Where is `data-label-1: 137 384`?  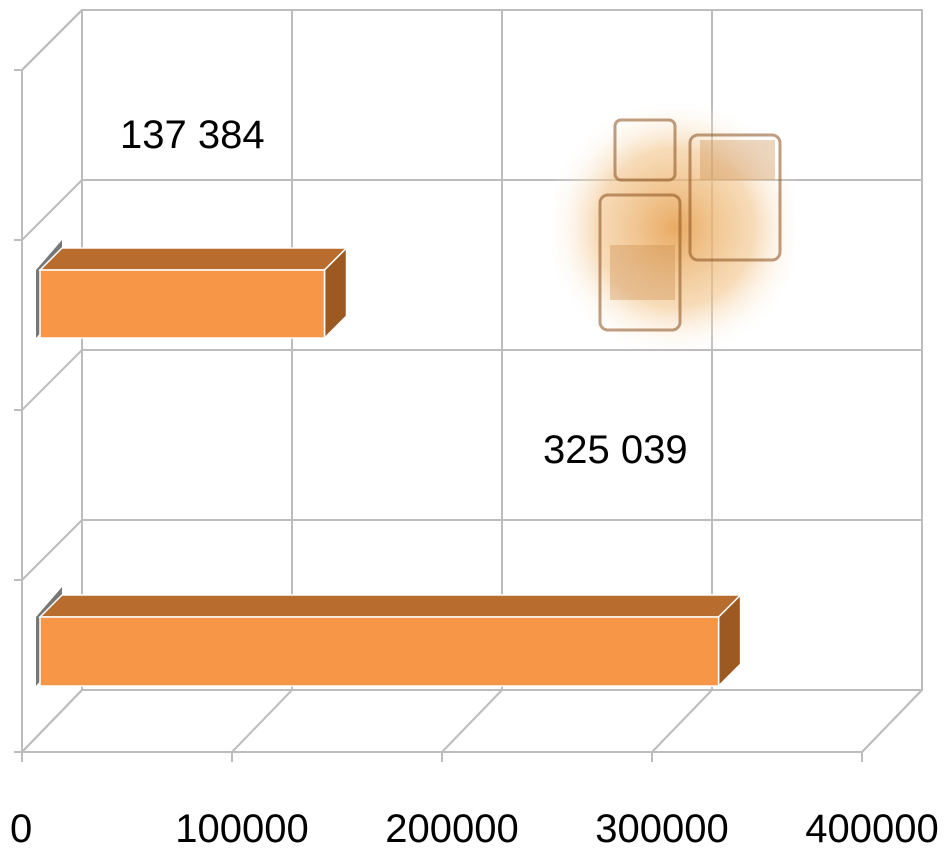
data-label-1: 137 384 is located at coordinates (192, 135).